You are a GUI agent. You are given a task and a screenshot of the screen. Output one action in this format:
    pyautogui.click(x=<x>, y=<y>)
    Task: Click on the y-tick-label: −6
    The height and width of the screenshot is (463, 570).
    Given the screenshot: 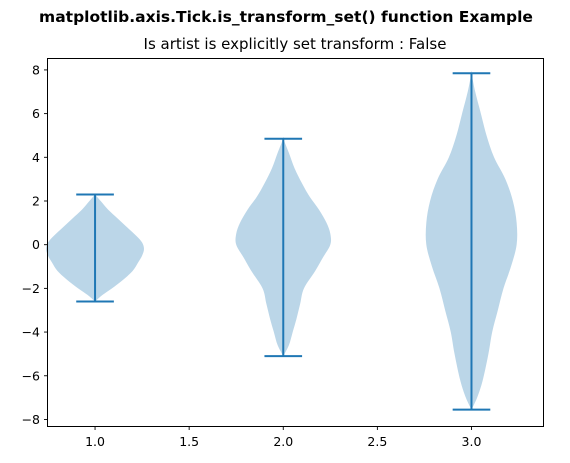 What is the action you would take?
    pyautogui.click(x=31, y=375)
    